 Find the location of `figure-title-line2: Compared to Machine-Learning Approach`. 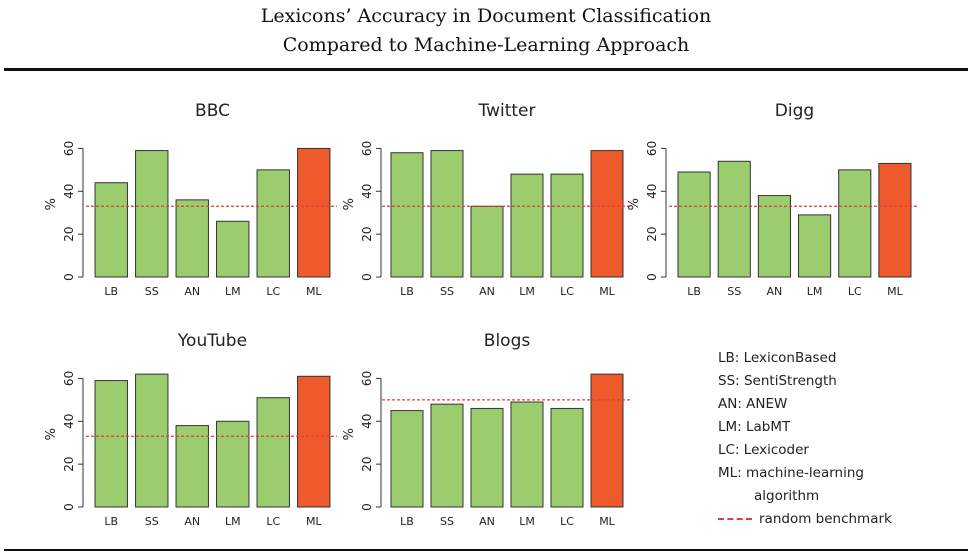

figure-title-line2: Compared to Machine-Learning Approach is located at coordinates (486, 45).